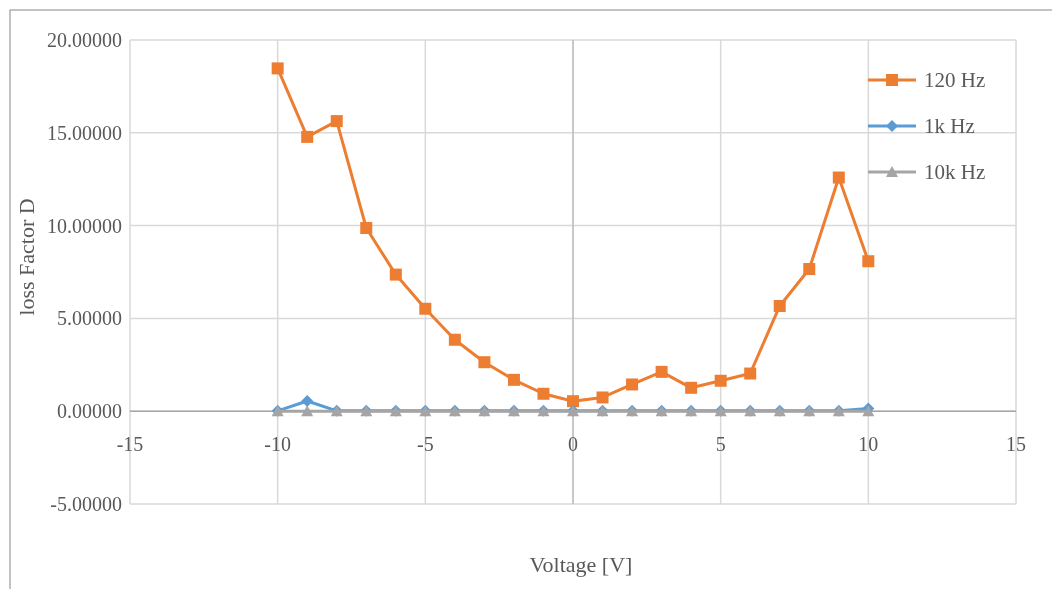 The image size is (1052, 589). Describe the element at coordinates (26, 257) in the screenshot. I see `y-axis-title: loss Factor D` at that location.